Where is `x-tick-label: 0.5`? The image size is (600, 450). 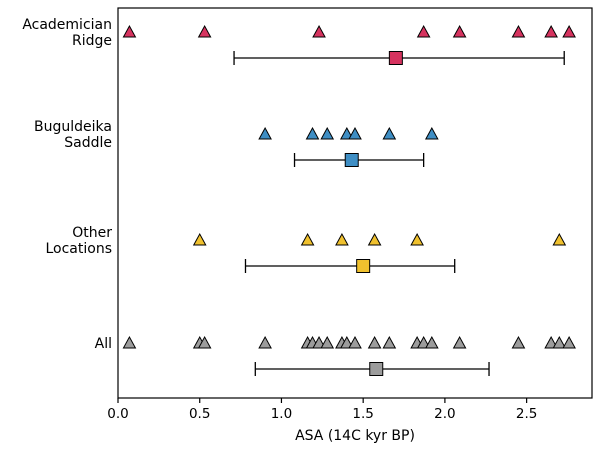
x-tick-label: 0.5 is located at coordinates (199, 414).